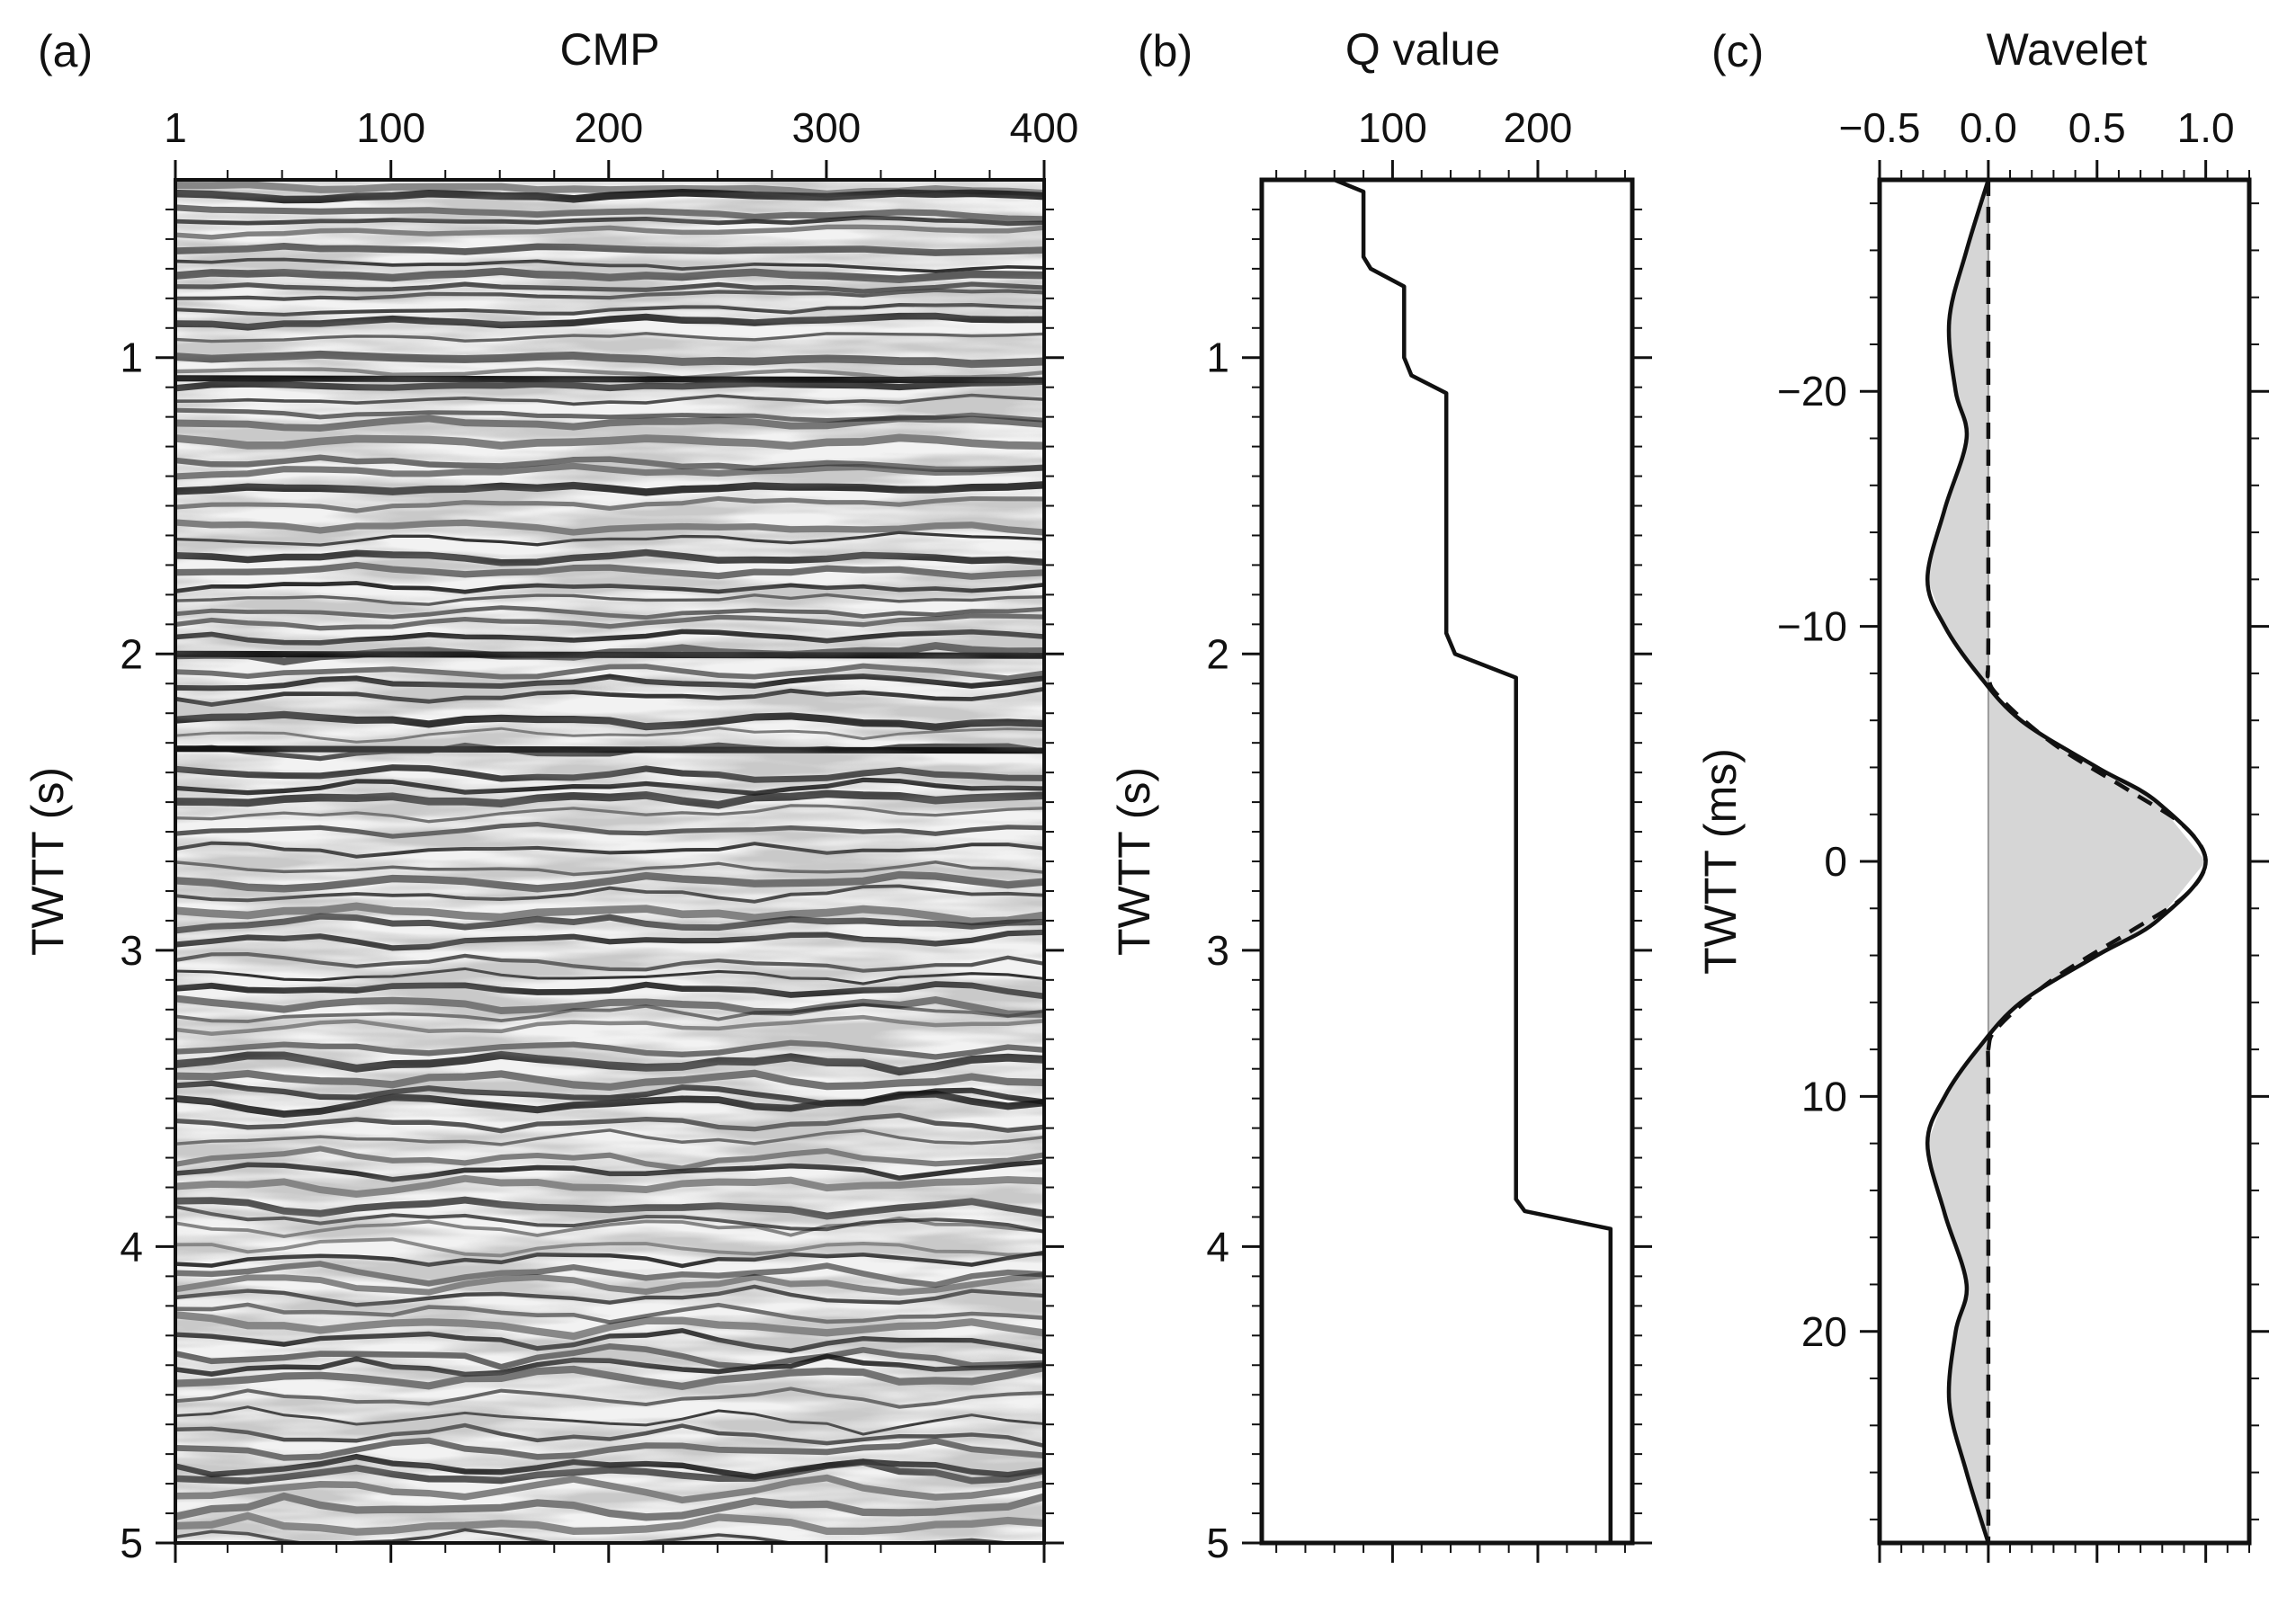 Image resolution: width=2296 pixels, height=1605 pixels. What do you see at coordinates (1812, 391) in the screenshot?
I see `y-tick-label: −20` at bounding box center [1812, 391].